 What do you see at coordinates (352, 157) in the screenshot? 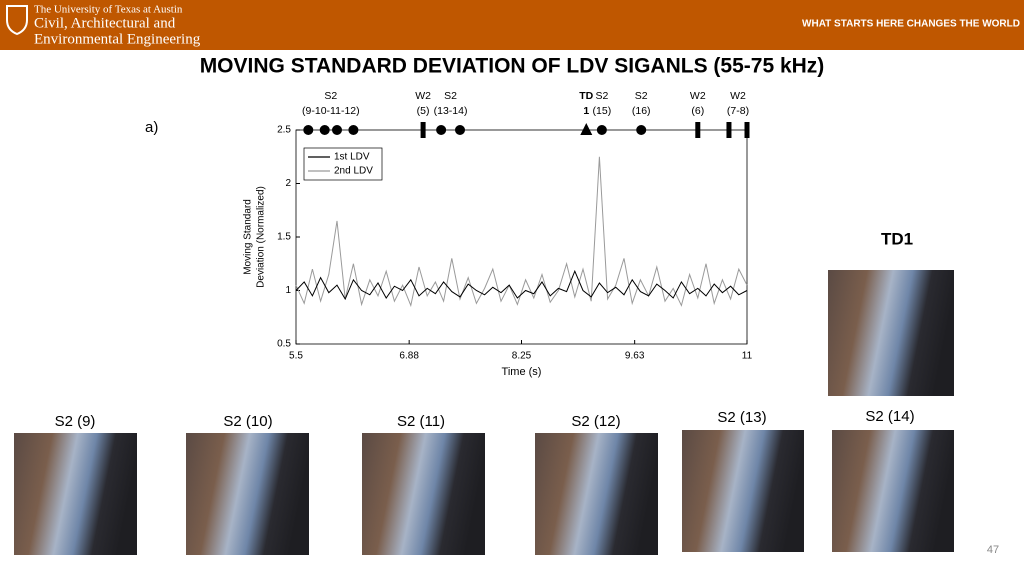
I see `legend-label: 1st LDV` at bounding box center [352, 157].